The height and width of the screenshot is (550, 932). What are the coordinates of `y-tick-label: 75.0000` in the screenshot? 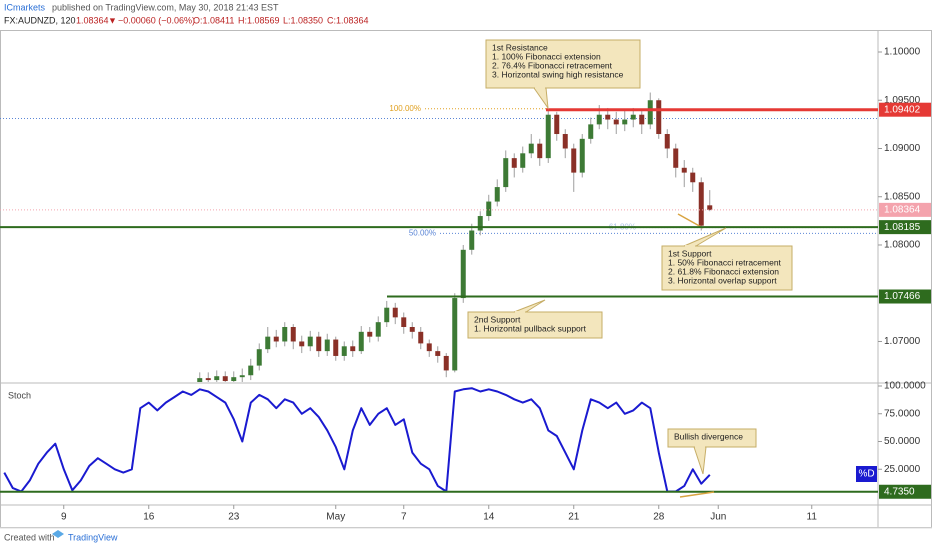 It's located at (902, 413).